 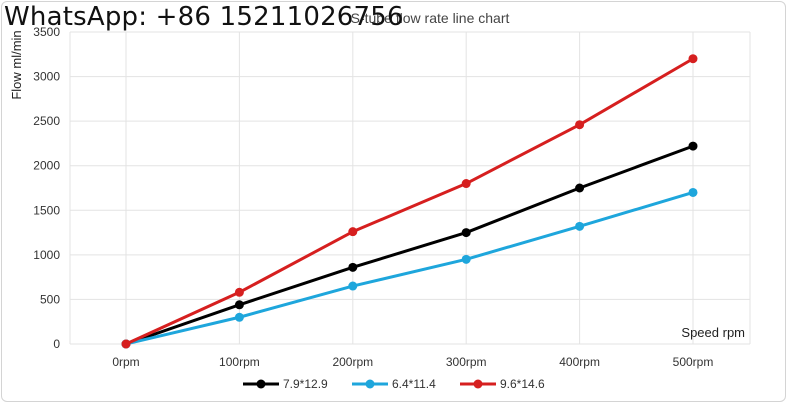 I want to click on y-tick-label: 3000, so click(x=46, y=77).